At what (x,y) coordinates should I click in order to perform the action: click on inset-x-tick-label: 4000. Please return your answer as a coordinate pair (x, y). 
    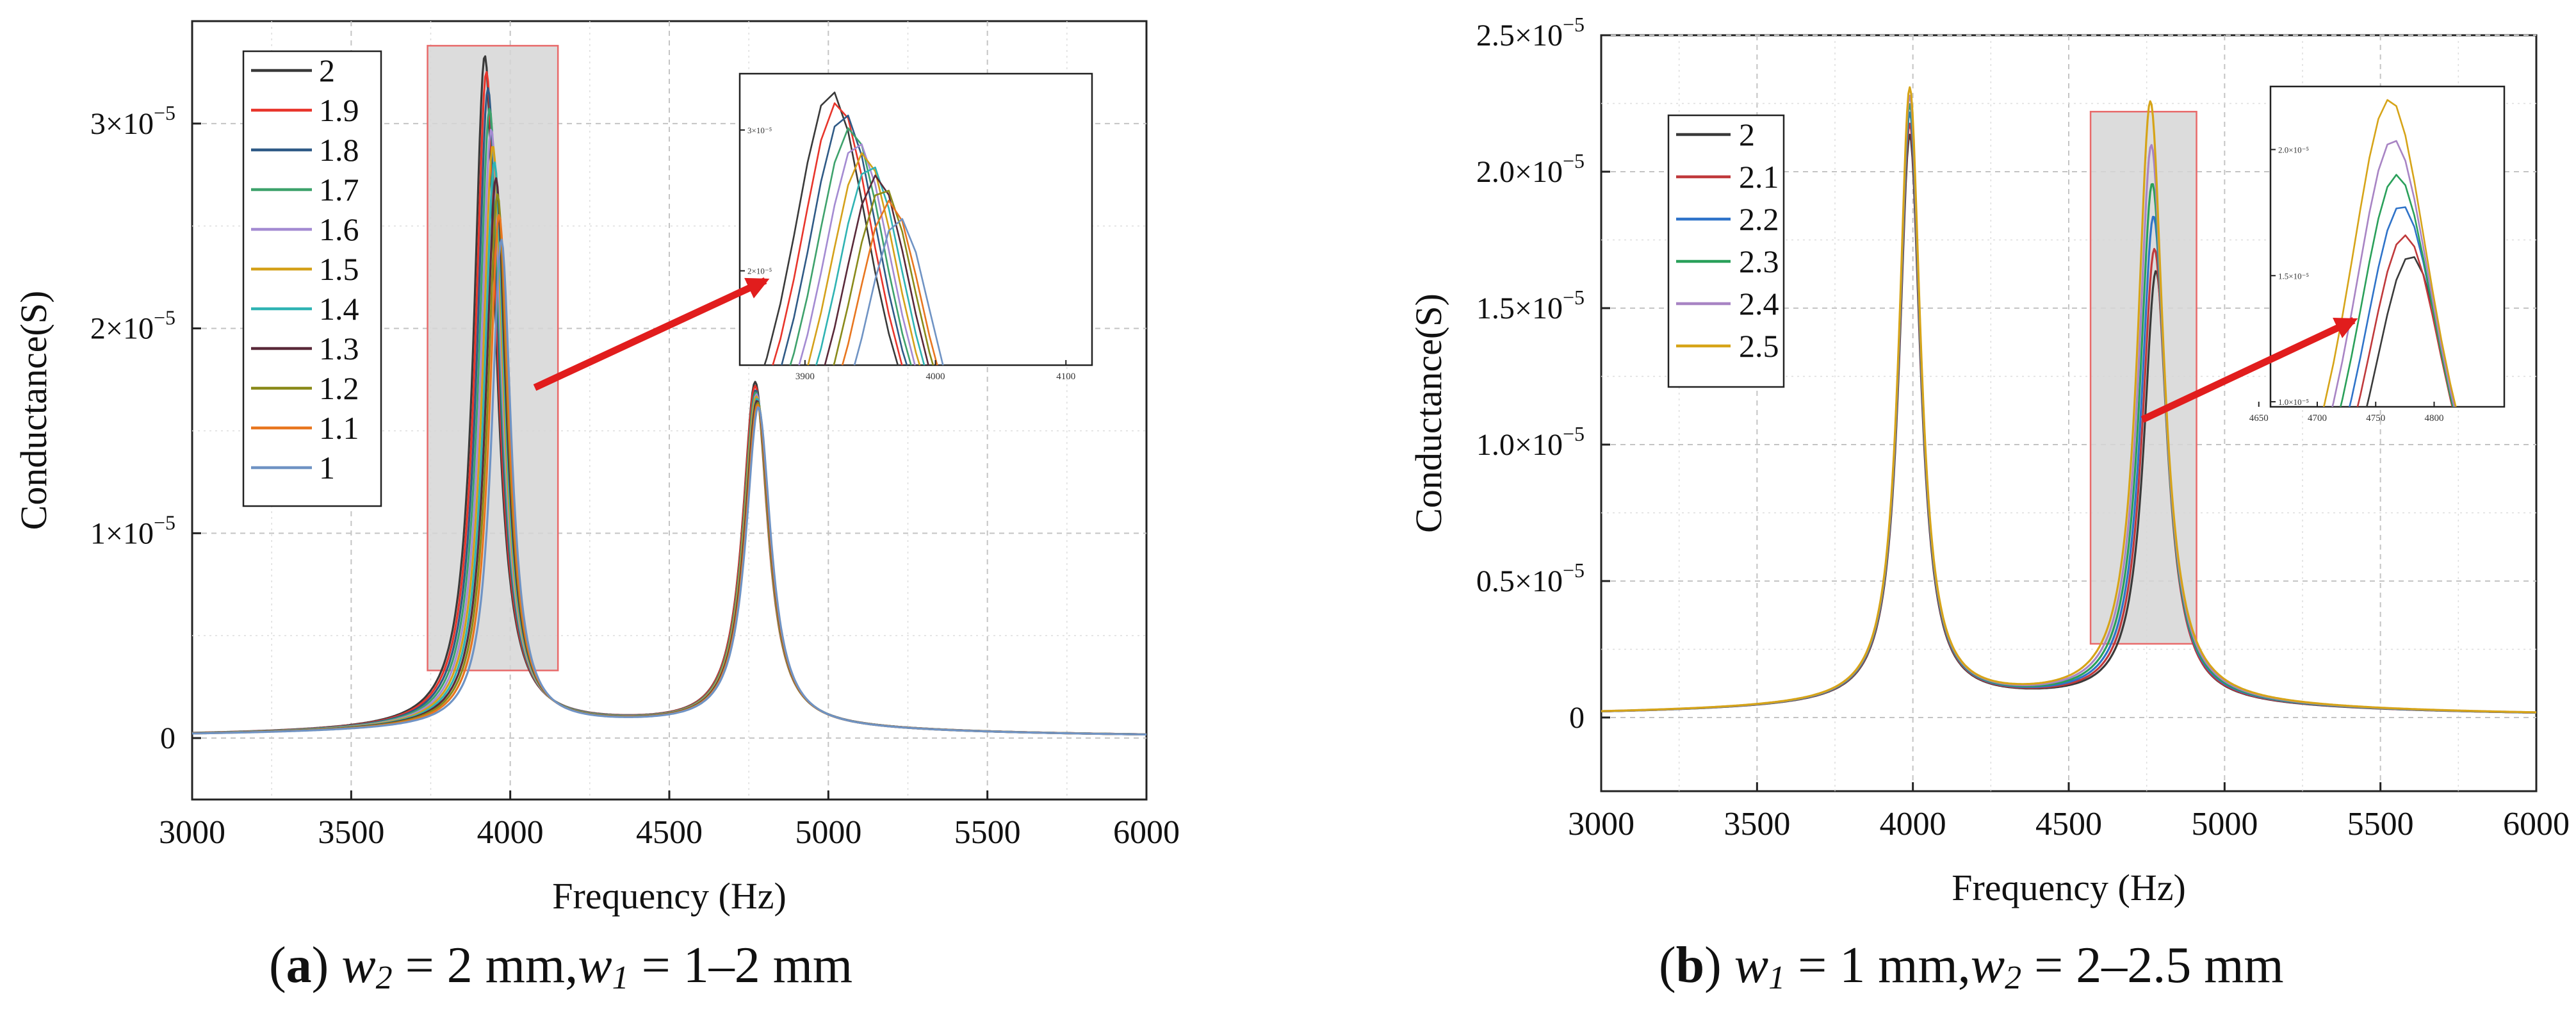
    Looking at the image, I should click on (935, 377).